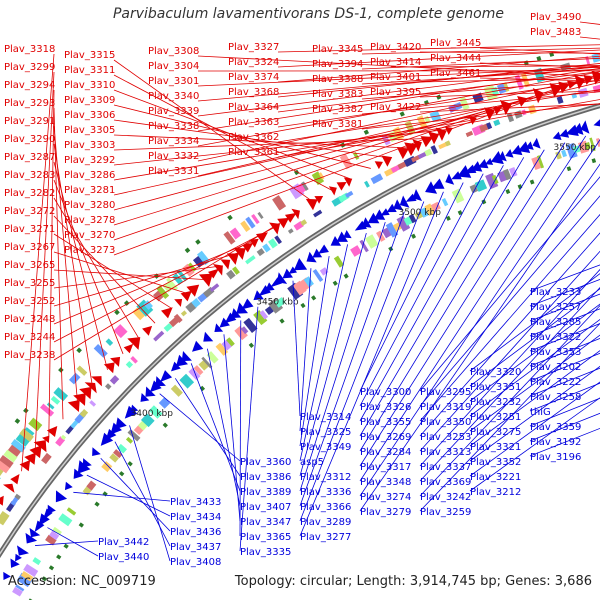 The image size is (600, 604). I want to click on forward-gene-label: Plav_3382, so click(337, 109).